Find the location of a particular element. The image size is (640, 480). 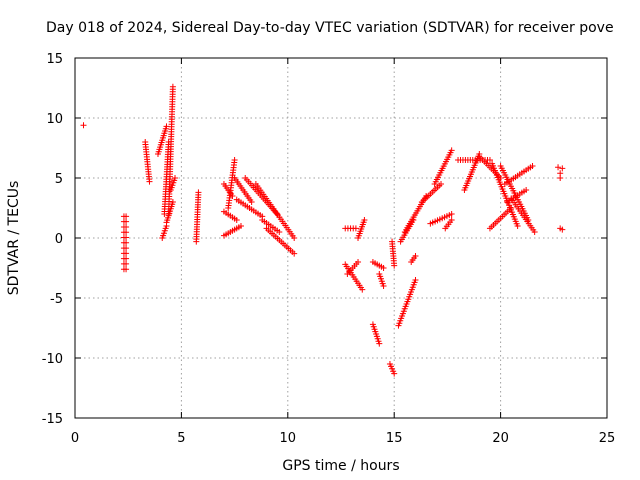

y-tick-label: 10 is located at coordinates (54, 119).